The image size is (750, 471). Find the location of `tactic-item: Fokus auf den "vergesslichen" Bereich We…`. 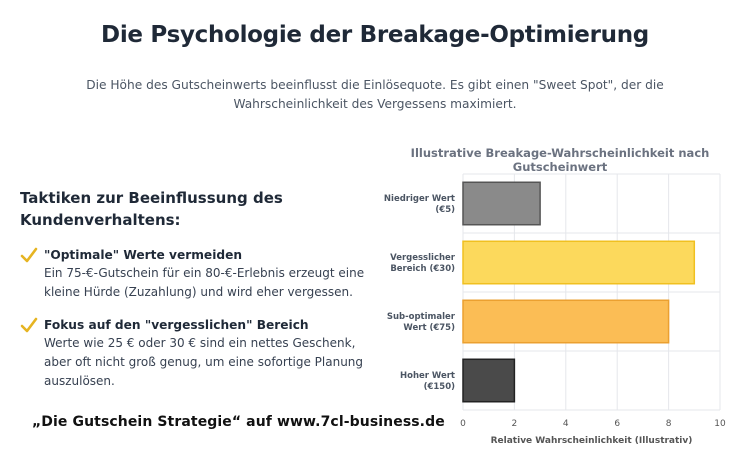

tactic-item: Fokus auf den "vergesslichen" Bereich We… is located at coordinates (192, 354).